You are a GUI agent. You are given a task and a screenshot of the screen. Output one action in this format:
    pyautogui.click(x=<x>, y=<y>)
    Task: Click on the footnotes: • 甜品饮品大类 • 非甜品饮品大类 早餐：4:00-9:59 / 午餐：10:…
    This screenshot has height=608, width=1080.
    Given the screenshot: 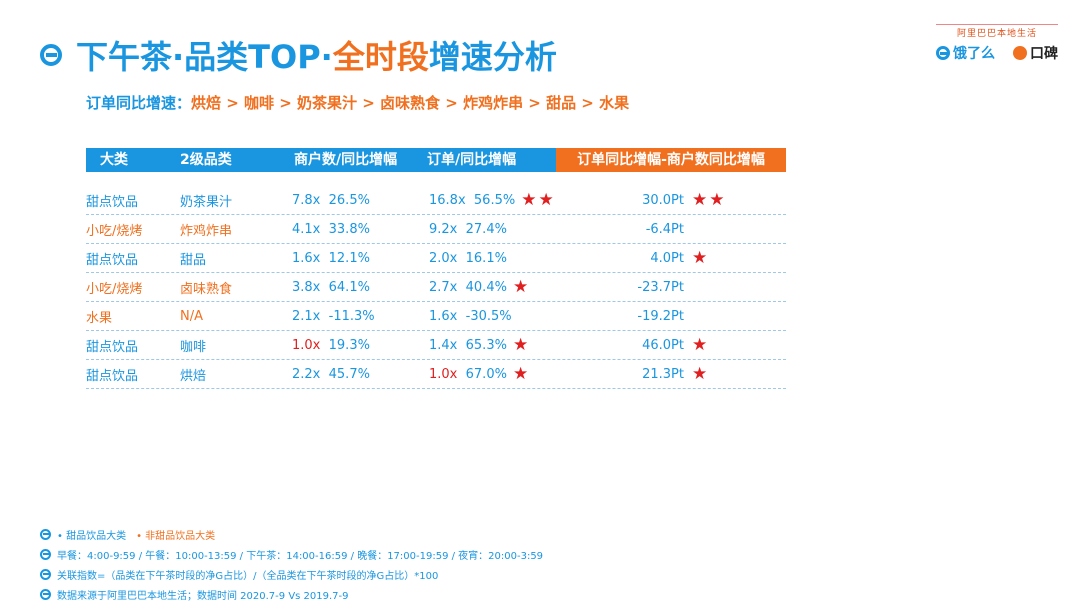 What is the action you would take?
    pyautogui.click(x=291, y=564)
    